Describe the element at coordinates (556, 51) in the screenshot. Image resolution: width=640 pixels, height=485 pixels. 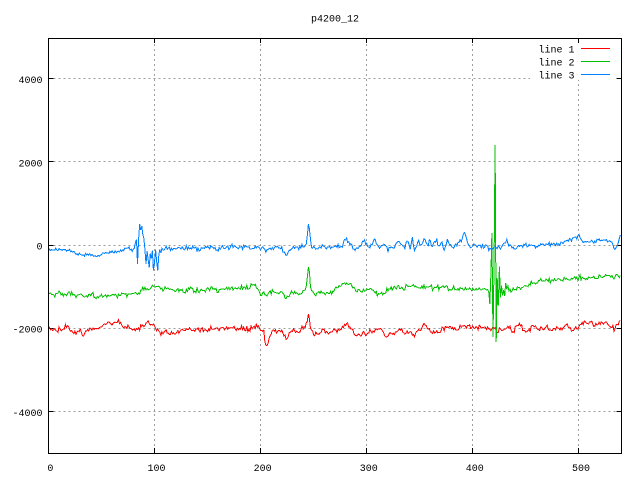
I see `svg-text: line 1` at that location.